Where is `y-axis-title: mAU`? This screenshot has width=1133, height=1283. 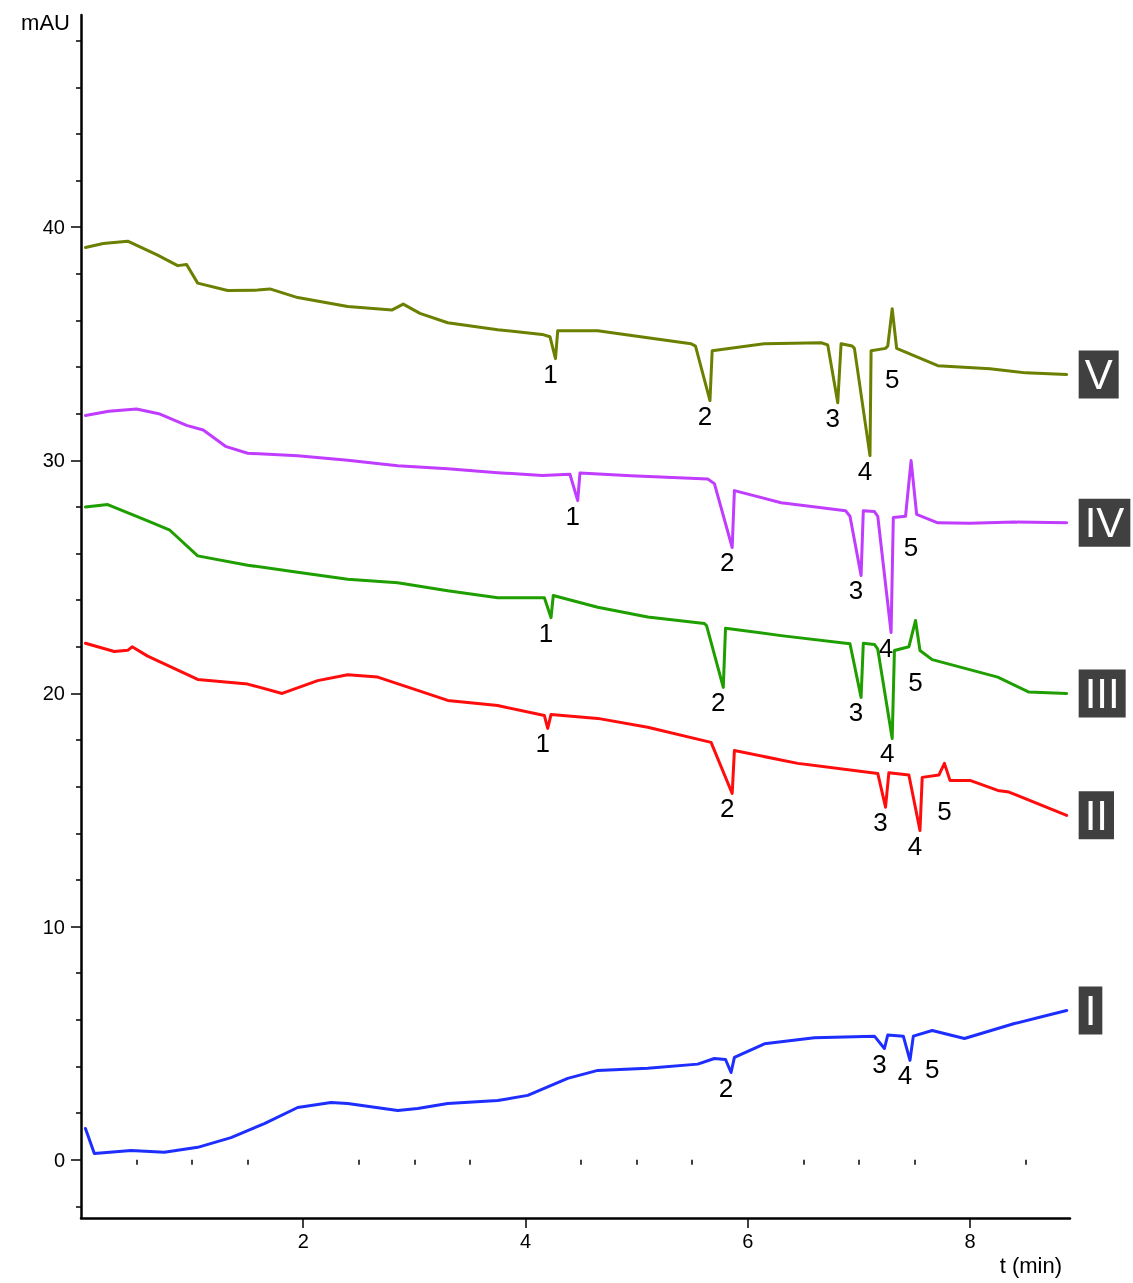 y-axis-title: mAU is located at coordinates (45, 22).